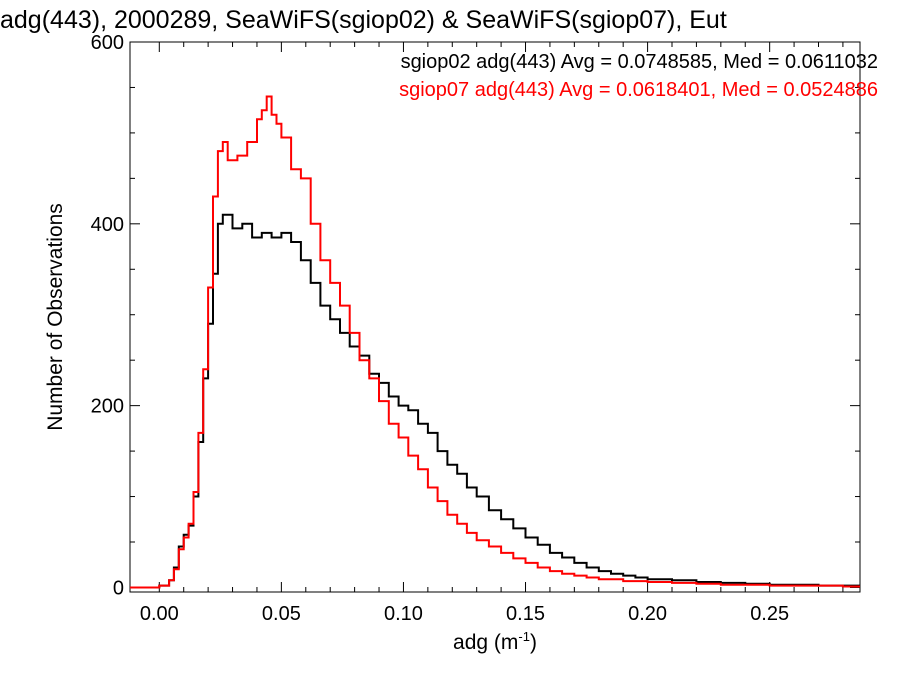  I want to click on x-tick-label: 0.05, so click(281, 614).